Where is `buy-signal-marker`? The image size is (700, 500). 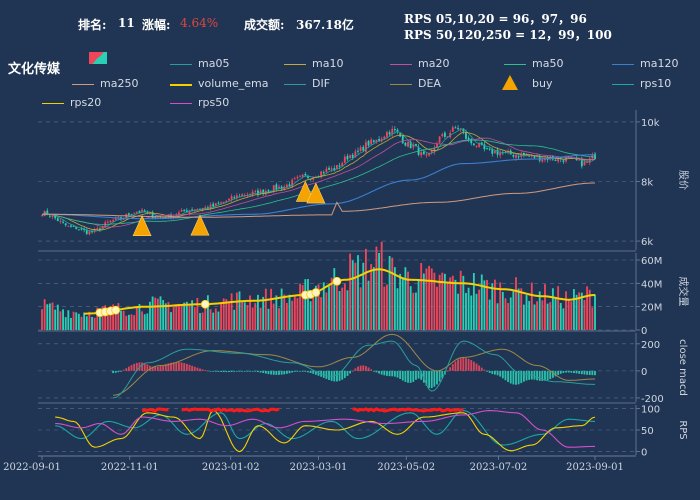
buy-signal-marker is located at coordinates (200, 225).